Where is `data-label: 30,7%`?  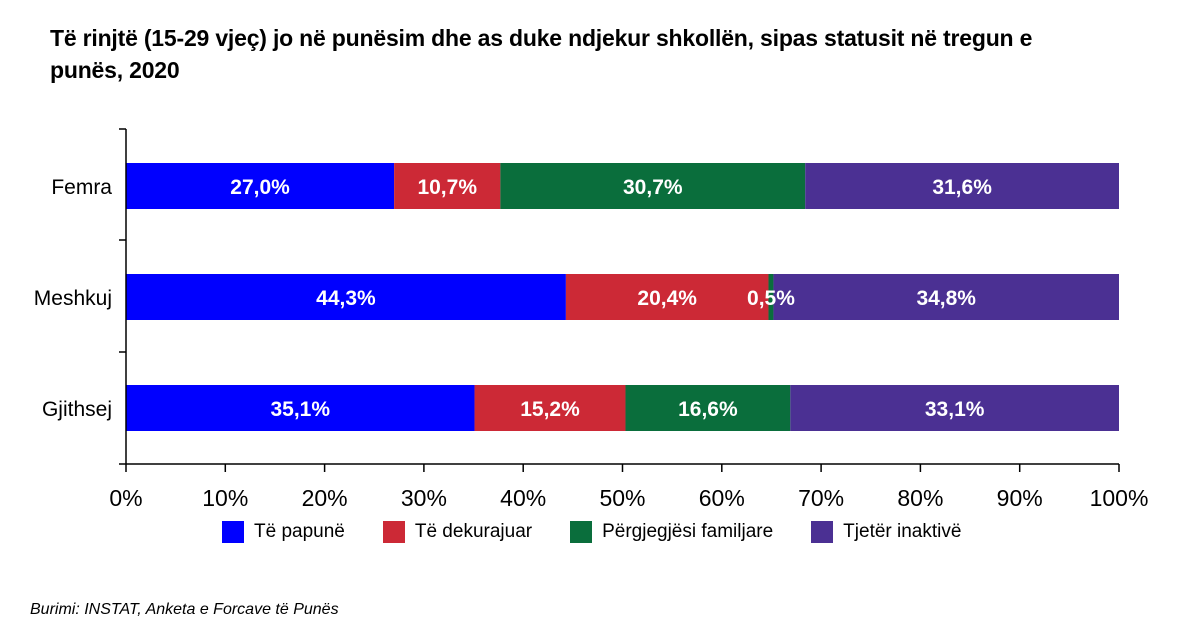
data-label: 30,7% is located at coordinates (653, 187).